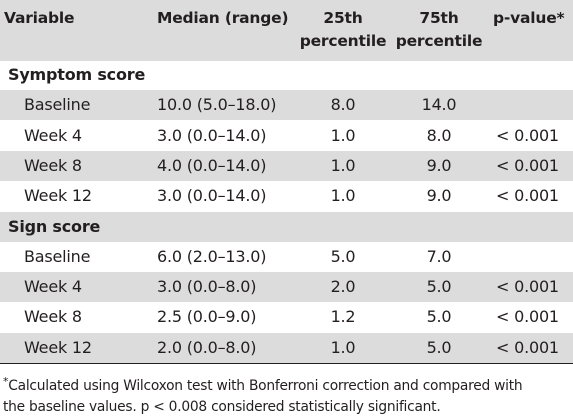 The image size is (573, 418). What do you see at coordinates (286, 287) in the screenshot?
I see `table-row: Week 4 3.0 (0.0–8.0) 2.0 5.0 < 0.001` at bounding box center [286, 287].